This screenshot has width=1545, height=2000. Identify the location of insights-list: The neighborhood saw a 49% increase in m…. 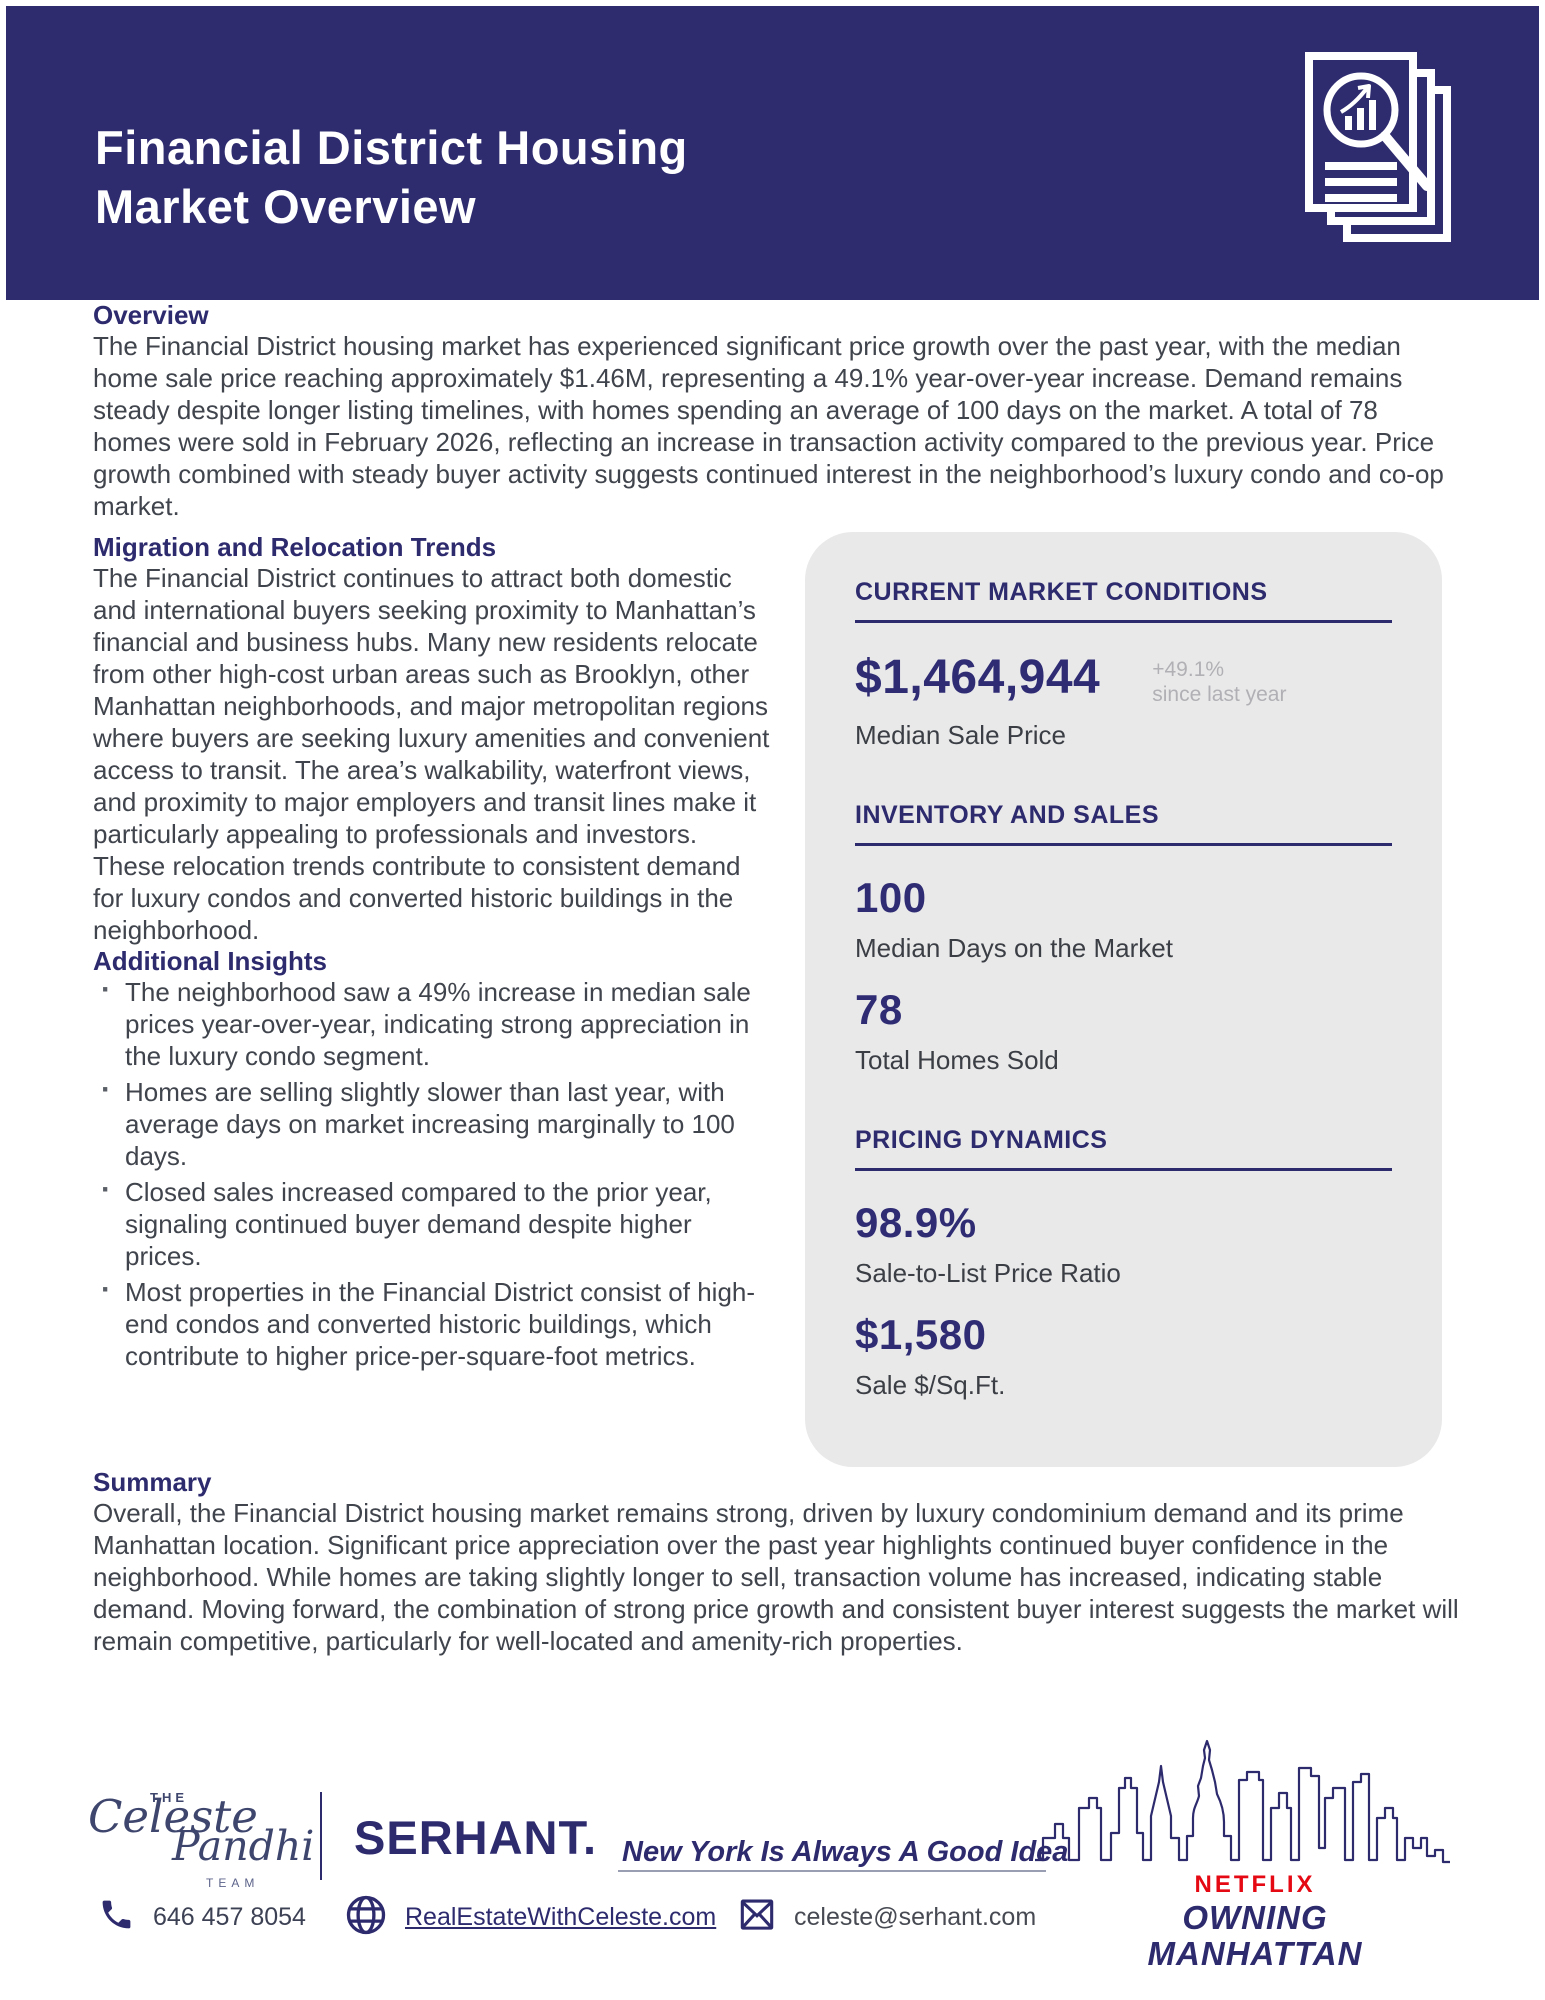
(433, 1173).